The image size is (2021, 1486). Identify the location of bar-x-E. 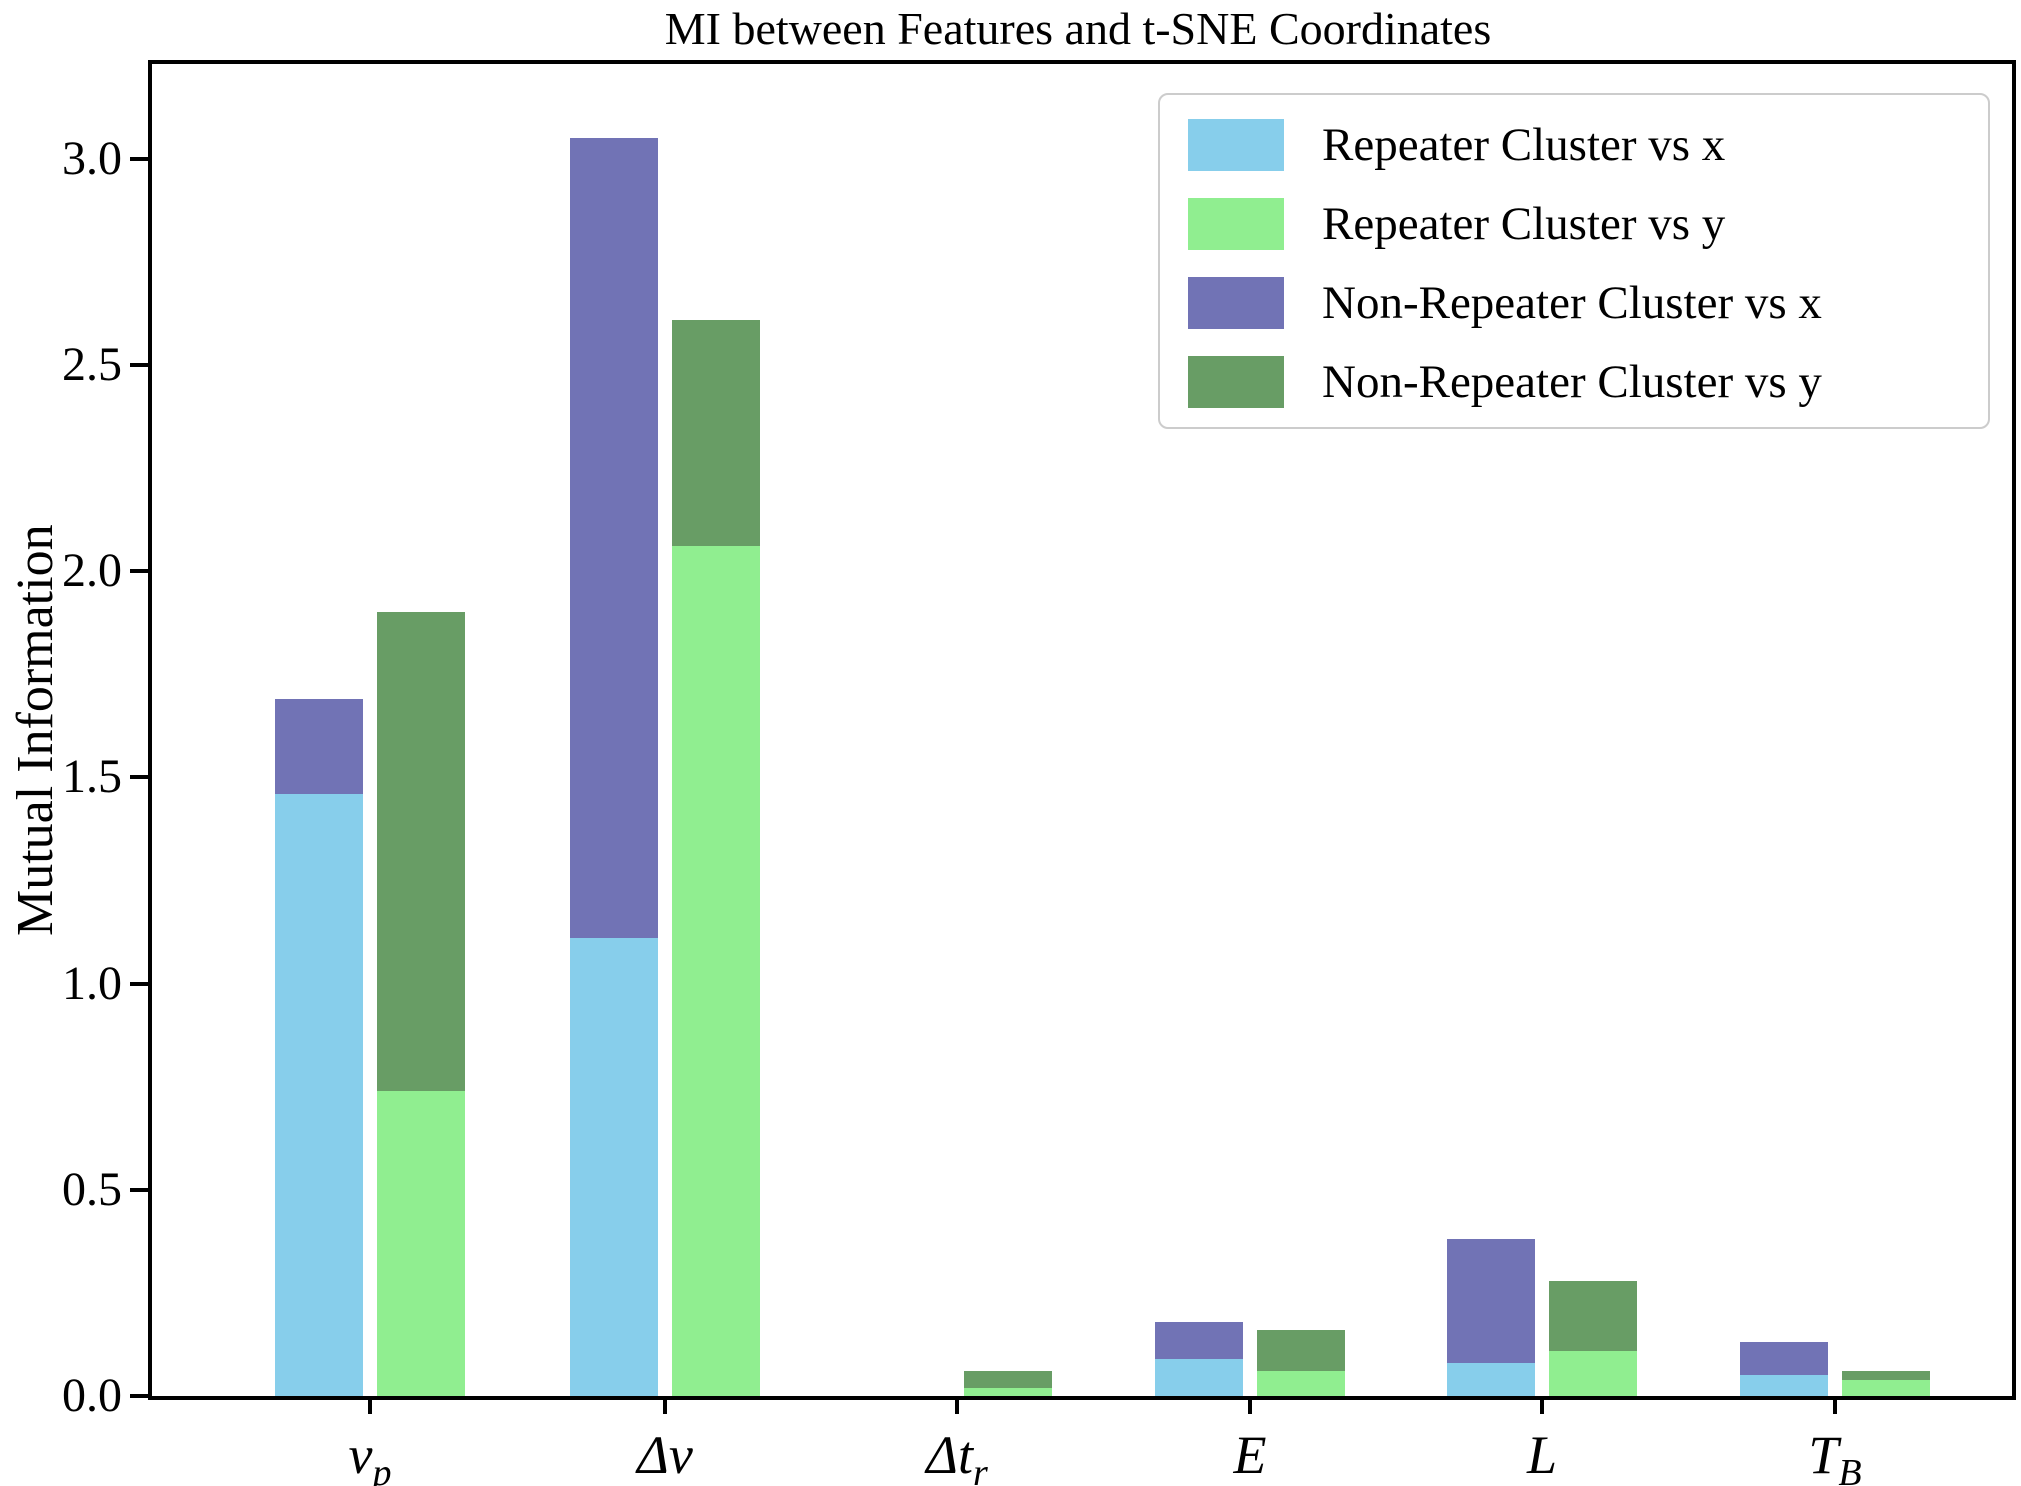
(1199, 1377).